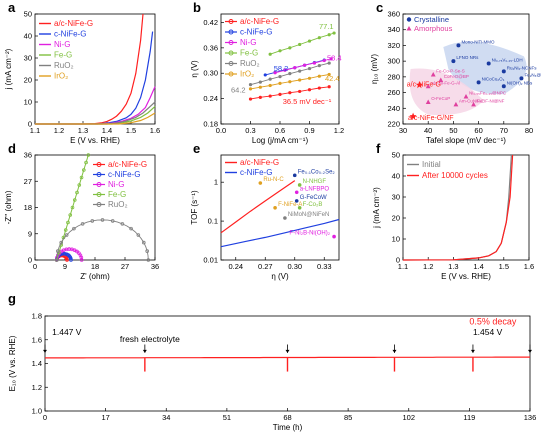 The height and width of the screenshot is (433, 541). Describe the element at coordinates (469, 417) in the screenshot. I see `x-tick-label: 119` at that location.